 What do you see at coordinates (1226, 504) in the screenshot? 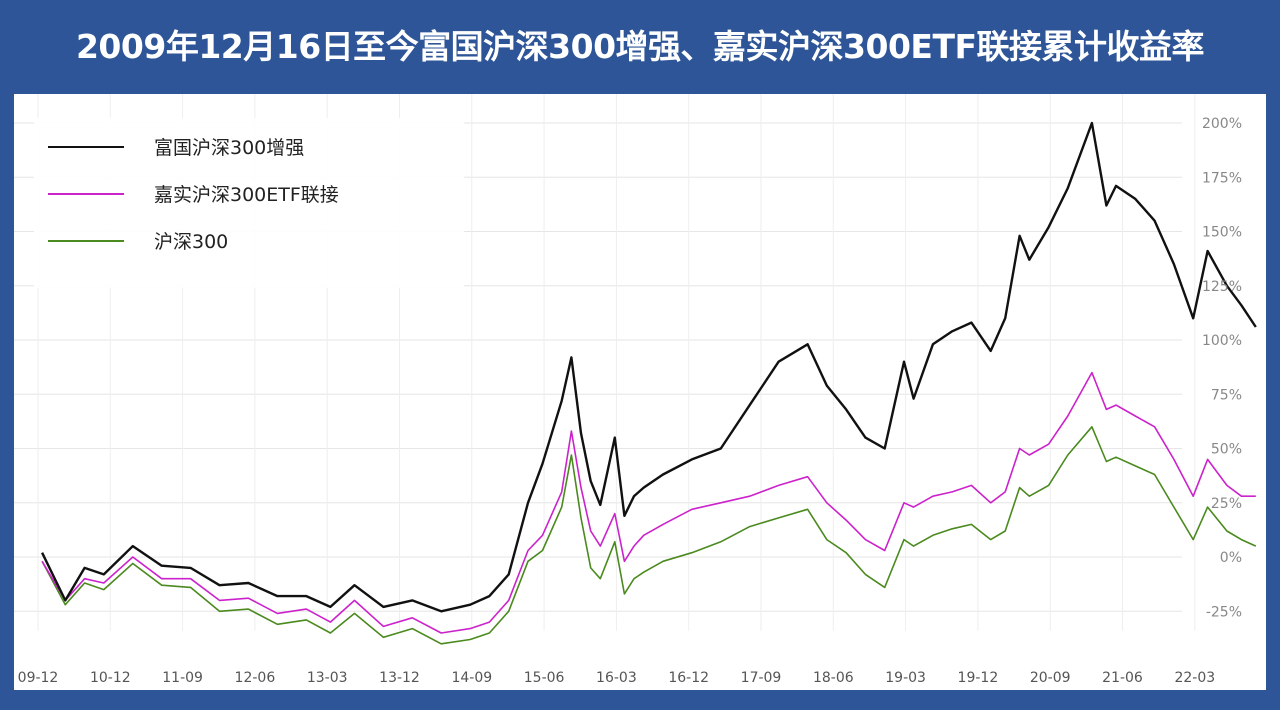
I see `y-tick-label: 25%` at bounding box center [1226, 504].